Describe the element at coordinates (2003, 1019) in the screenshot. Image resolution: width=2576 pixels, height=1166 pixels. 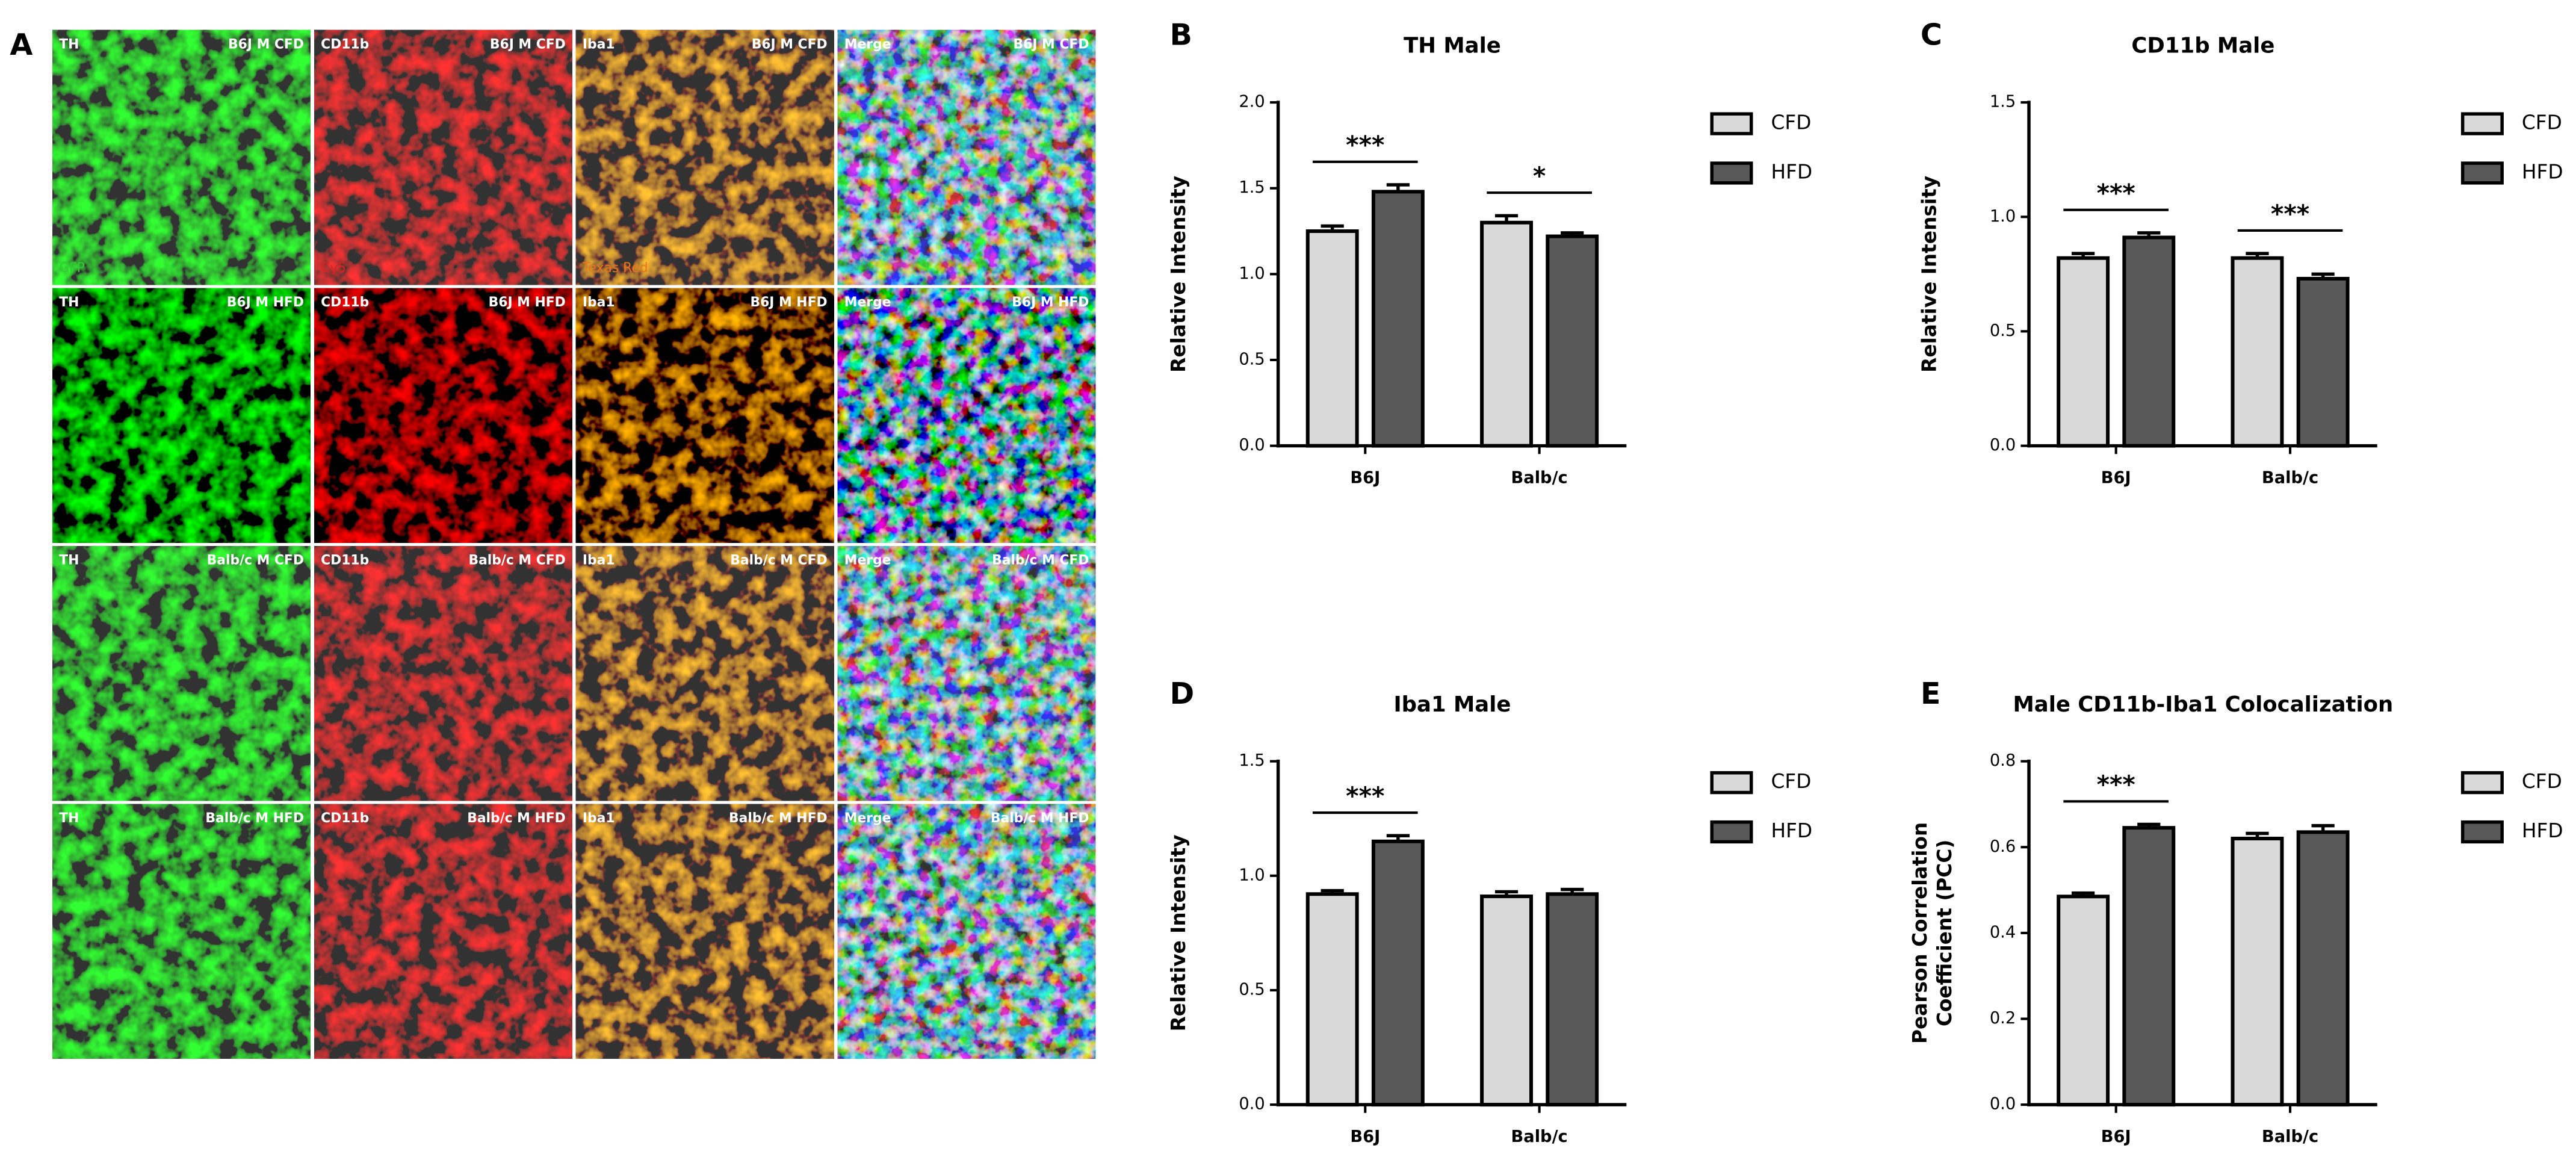
I see `y-tick-label: 0.2` at that location.